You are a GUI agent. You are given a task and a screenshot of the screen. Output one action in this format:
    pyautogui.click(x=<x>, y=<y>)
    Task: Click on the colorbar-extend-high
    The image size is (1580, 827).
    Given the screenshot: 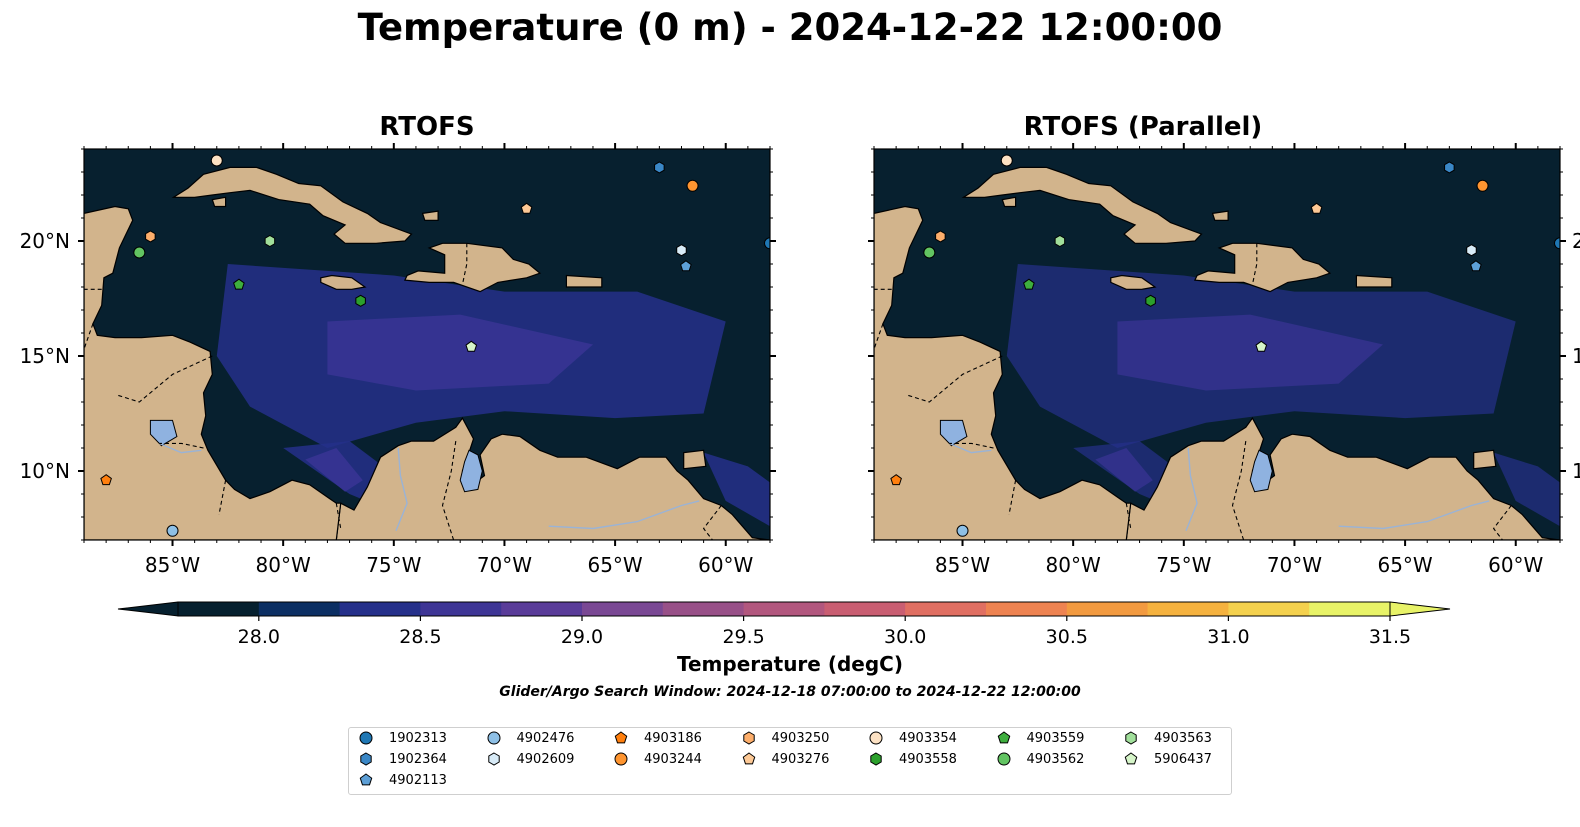 What is the action you would take?
    pyautogui.click(x=1420, y=609)
    